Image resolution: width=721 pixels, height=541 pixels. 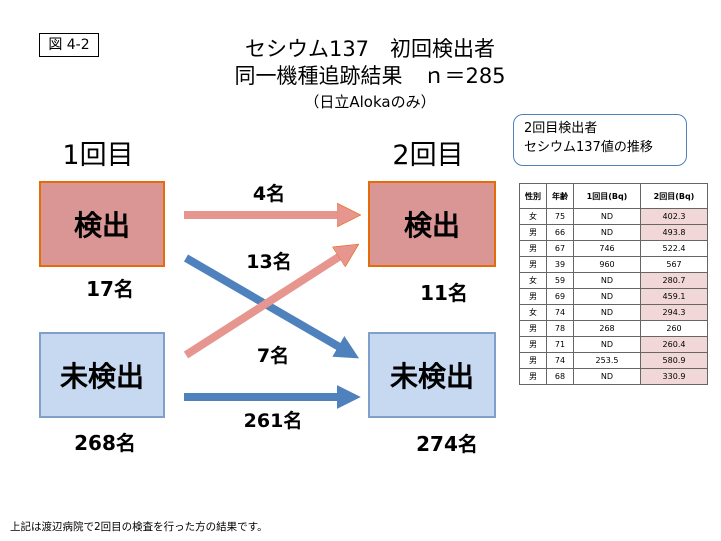 What do you see at coordinates (674, 376) in the screenshot?
I see `cell-second-bq: 330.9` at bounding box center [674, 376].